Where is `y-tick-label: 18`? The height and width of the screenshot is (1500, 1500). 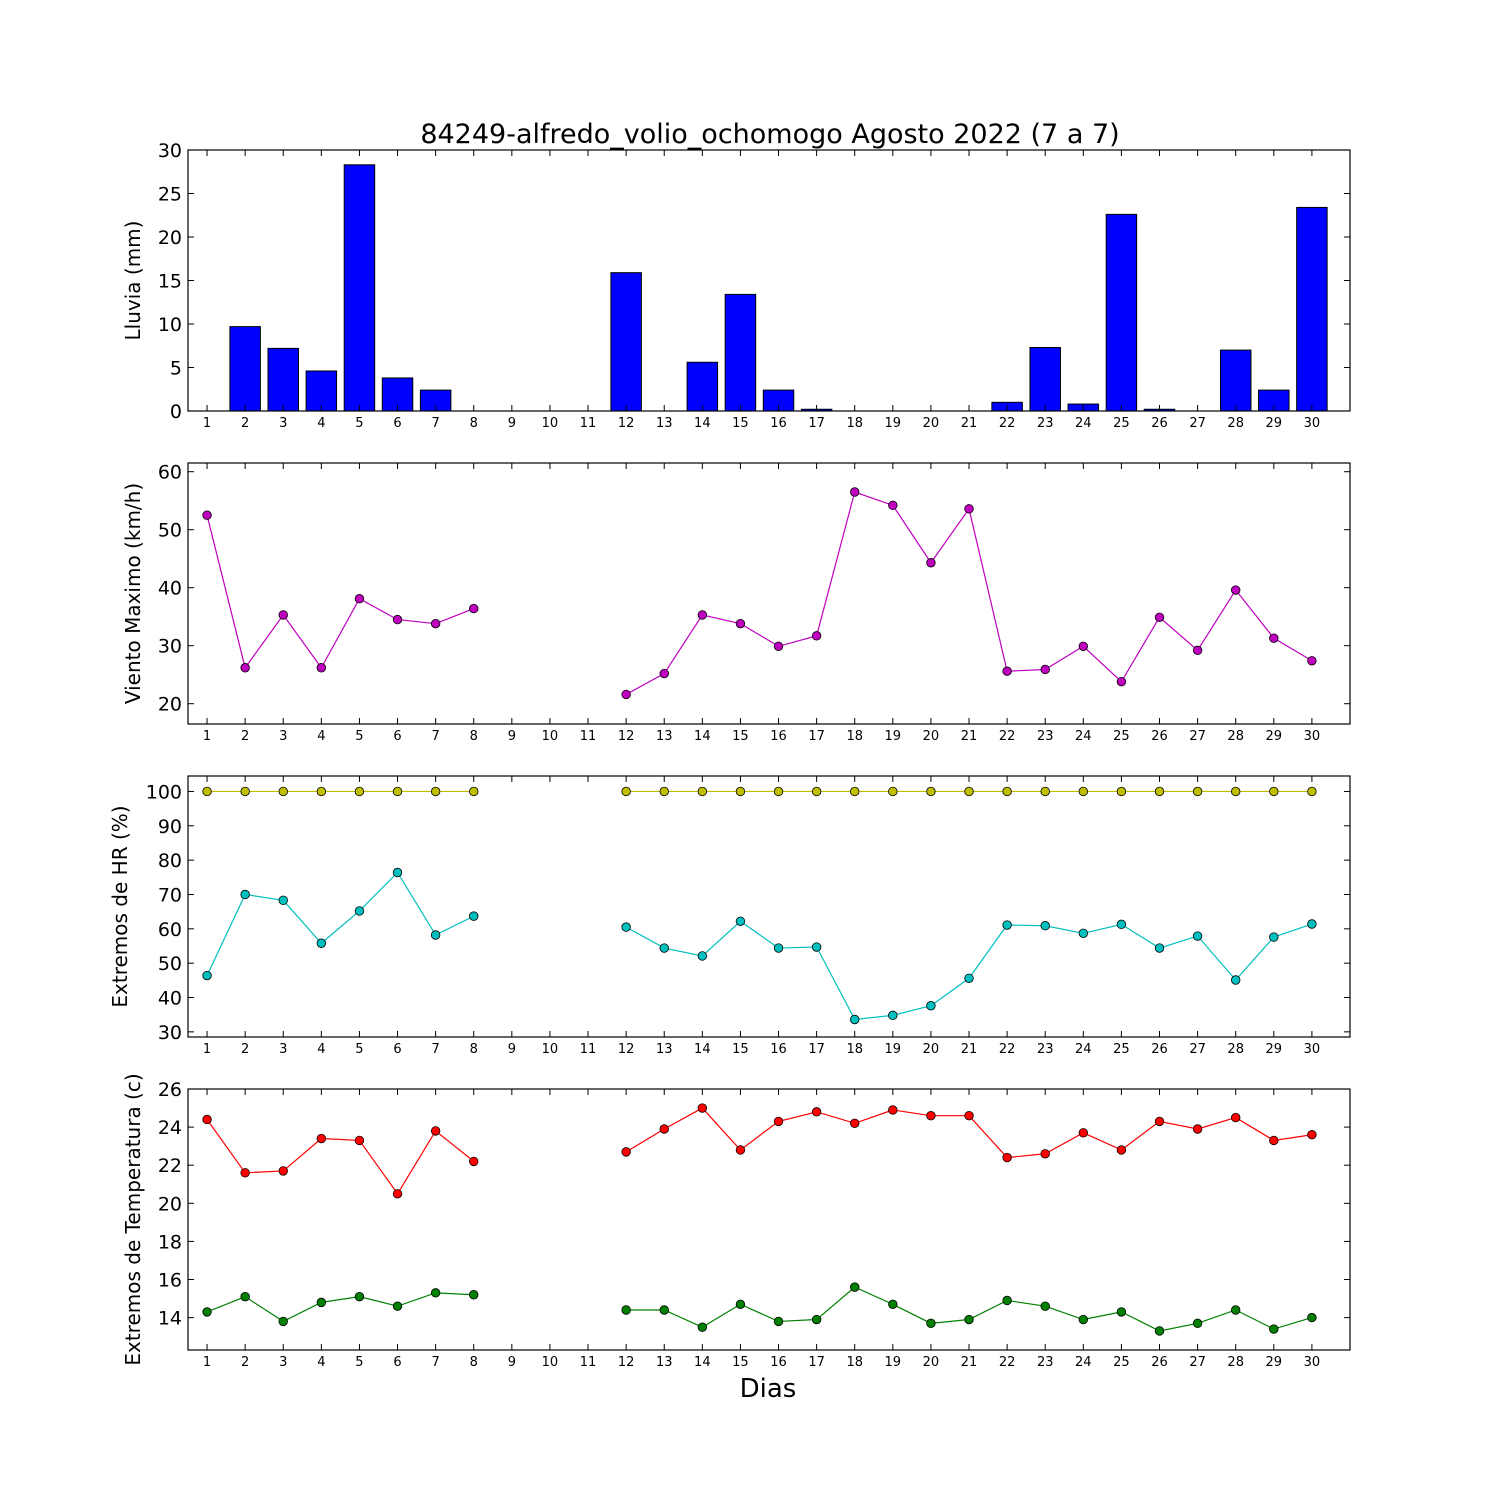
y-tick-label: 18 is located at coordinates (170, 1242).